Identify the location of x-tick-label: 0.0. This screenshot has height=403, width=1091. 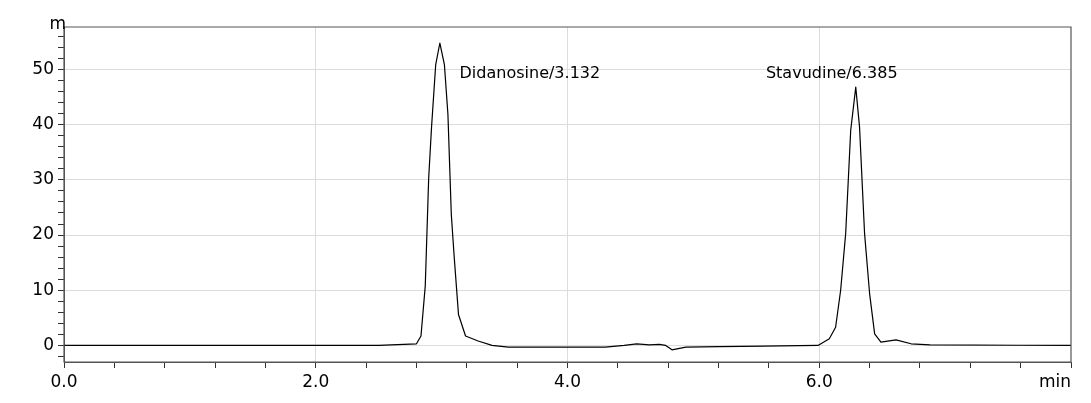
(64, 380).